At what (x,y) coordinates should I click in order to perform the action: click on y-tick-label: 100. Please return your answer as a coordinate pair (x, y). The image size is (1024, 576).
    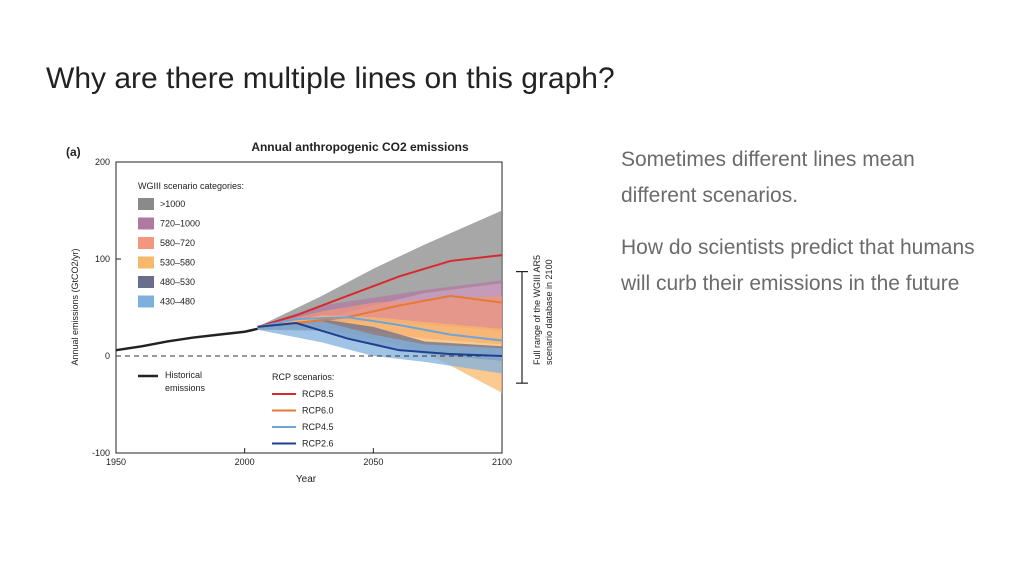
    Looking at the image, I should click on (102, 259).